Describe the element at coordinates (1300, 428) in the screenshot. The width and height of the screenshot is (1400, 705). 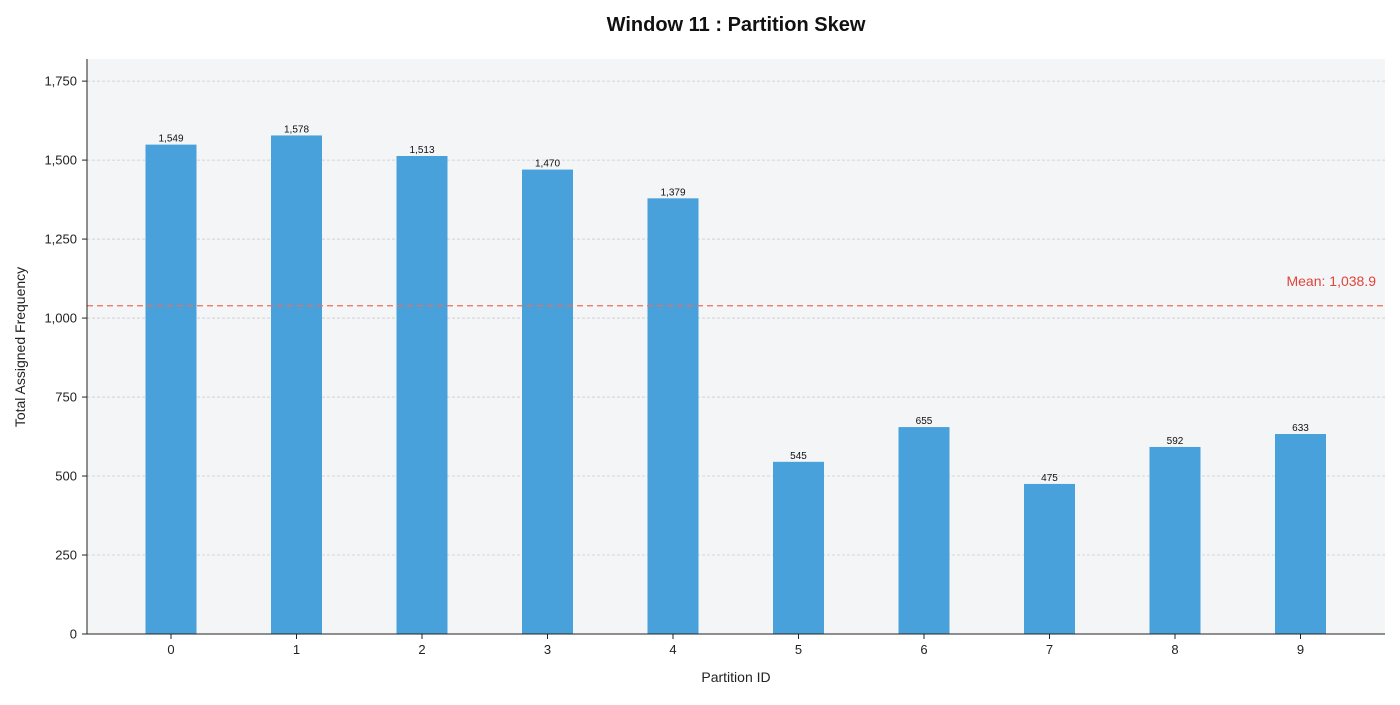
I see `bar-value-label: 633` at that location.